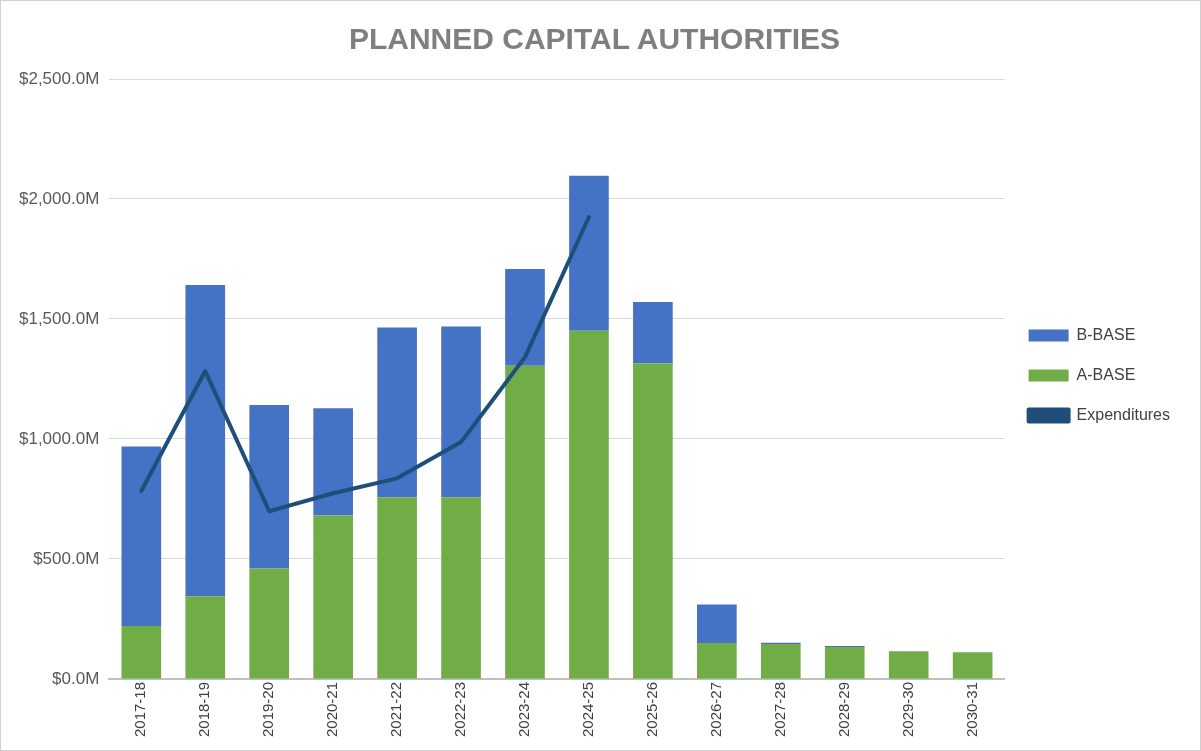  Describe the element at coordinates (76, 678) in the screenshot. I see `y-tick-label: $0.0M` at that location.